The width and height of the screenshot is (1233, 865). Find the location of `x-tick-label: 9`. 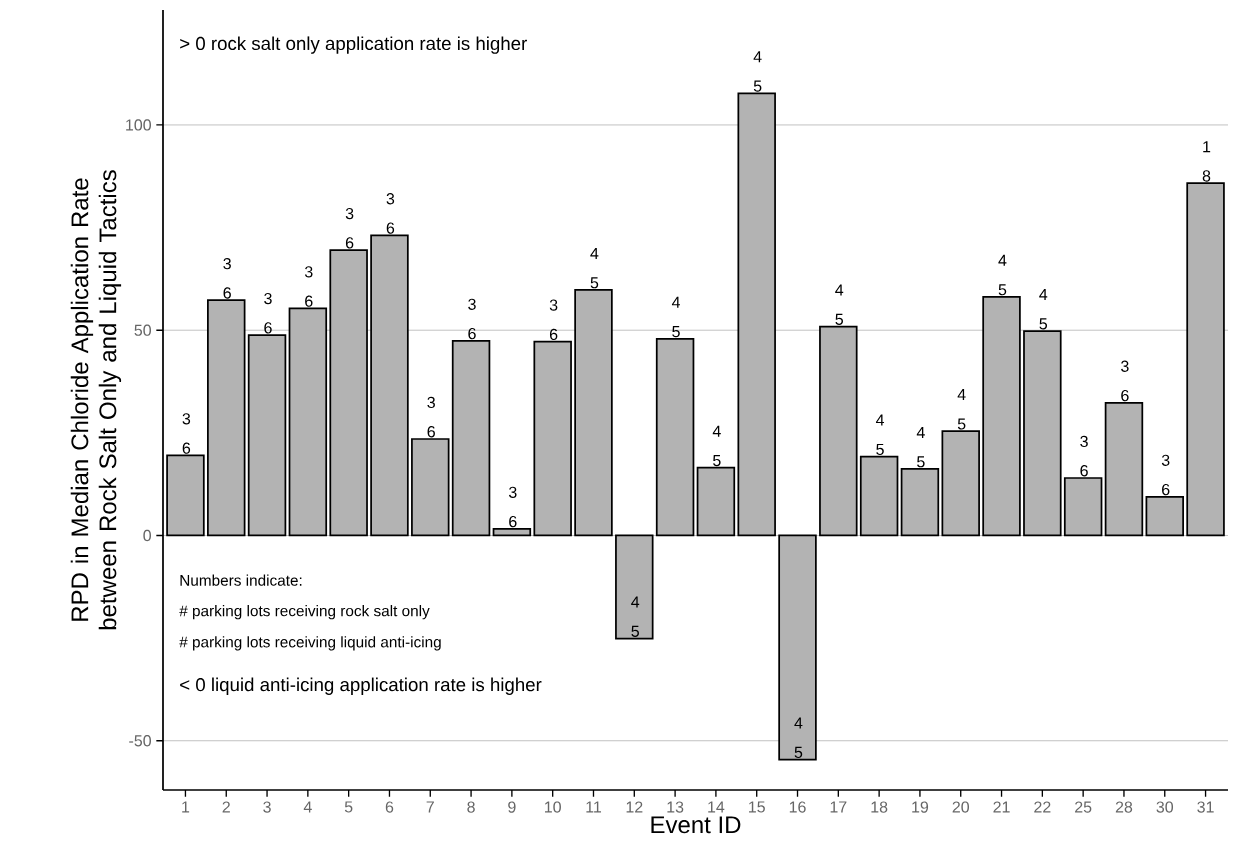

x-tick-label: 9 is located at coordinates (512, 807).